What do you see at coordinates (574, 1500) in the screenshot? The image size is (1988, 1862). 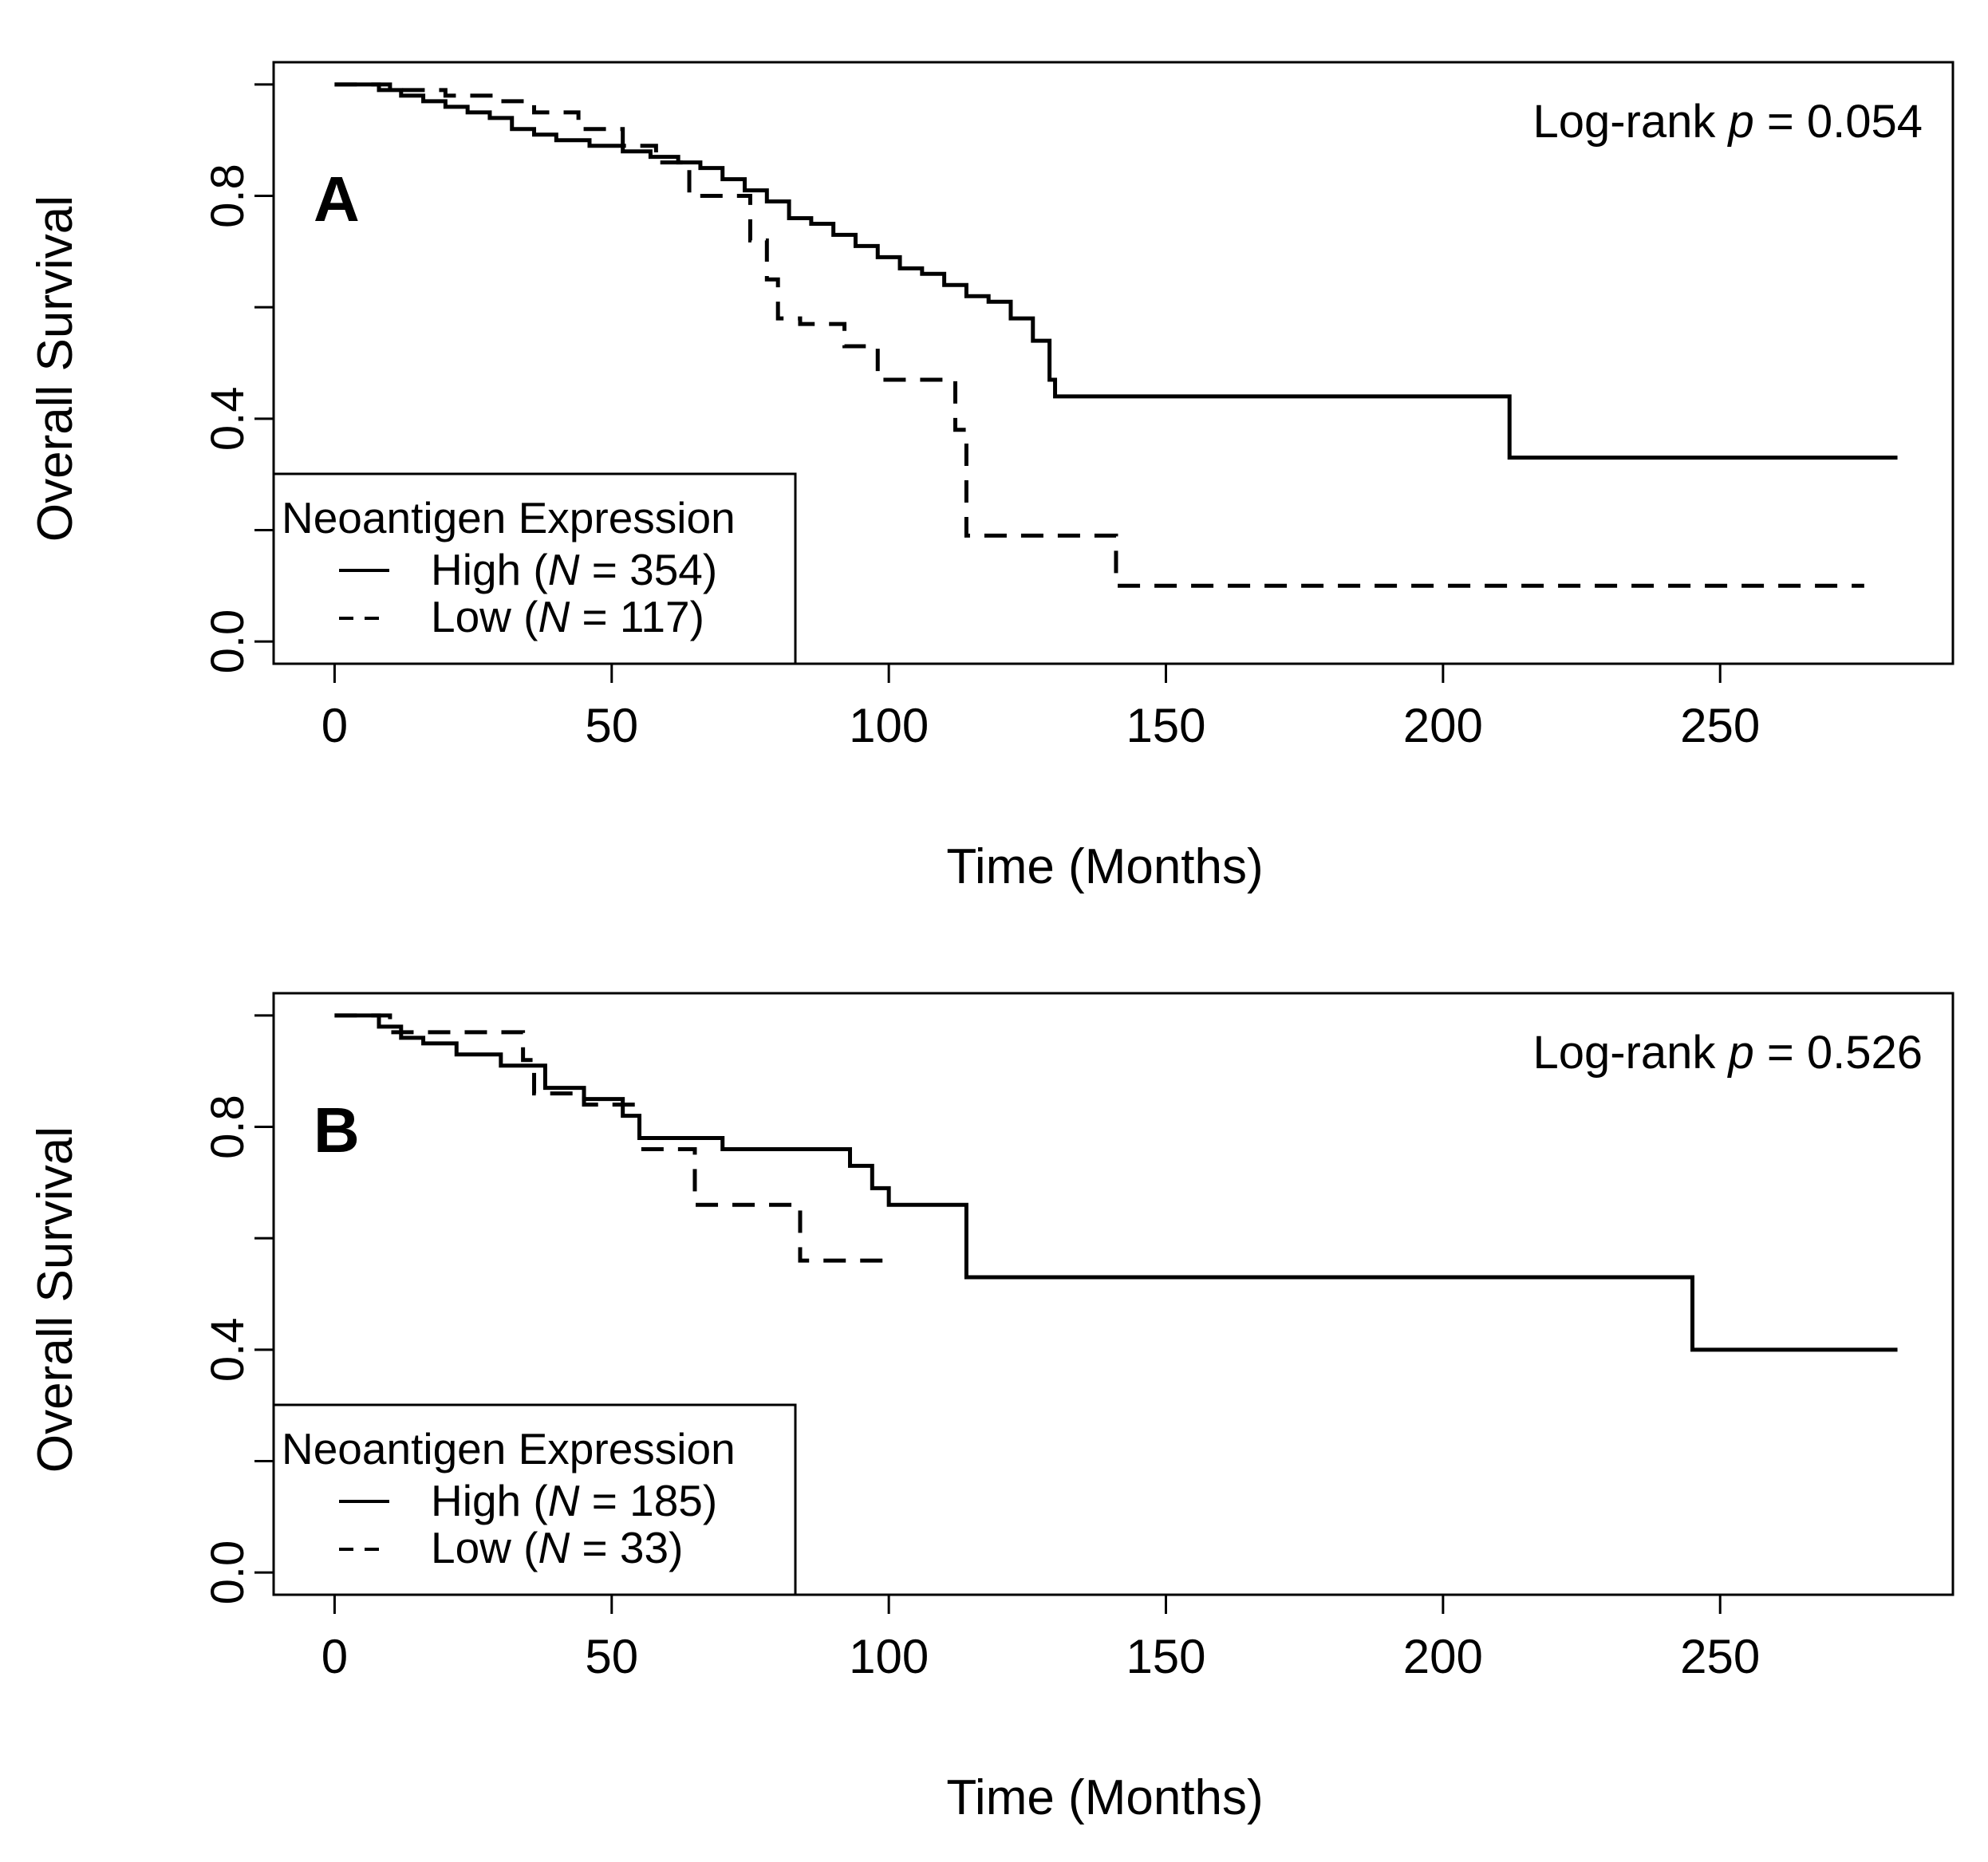 I see `legend-entry-high: High (N = 185)` at bounding box center [574, 1500].